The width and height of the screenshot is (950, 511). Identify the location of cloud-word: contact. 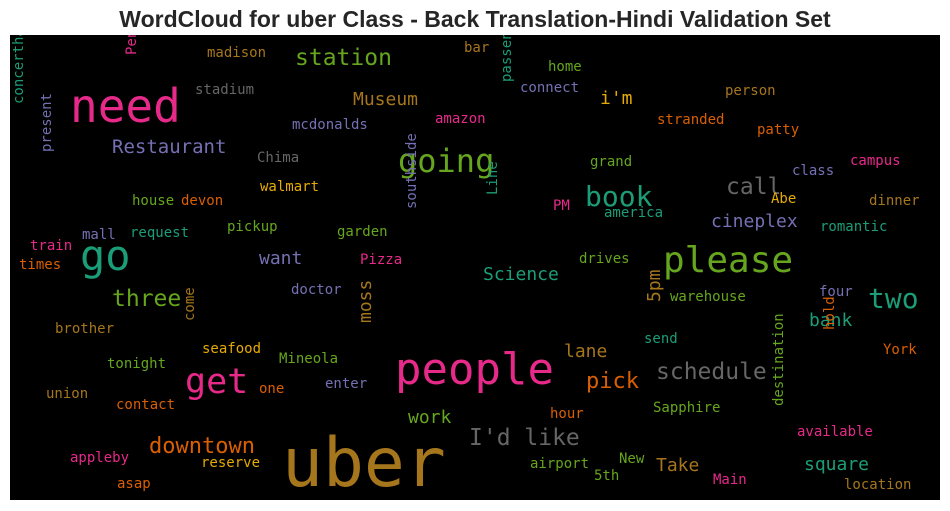
(146, 405).